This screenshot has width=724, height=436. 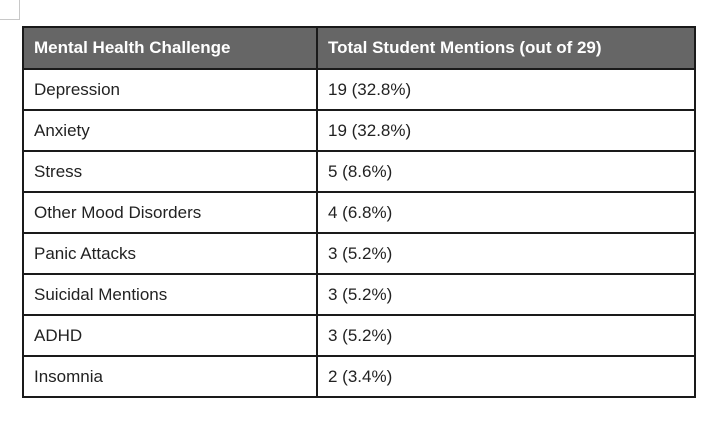 What do you see at coordinates (170, 335) in the screenshot?
I see `challenge-cell: ADHD` at bounding box center [170, 335].